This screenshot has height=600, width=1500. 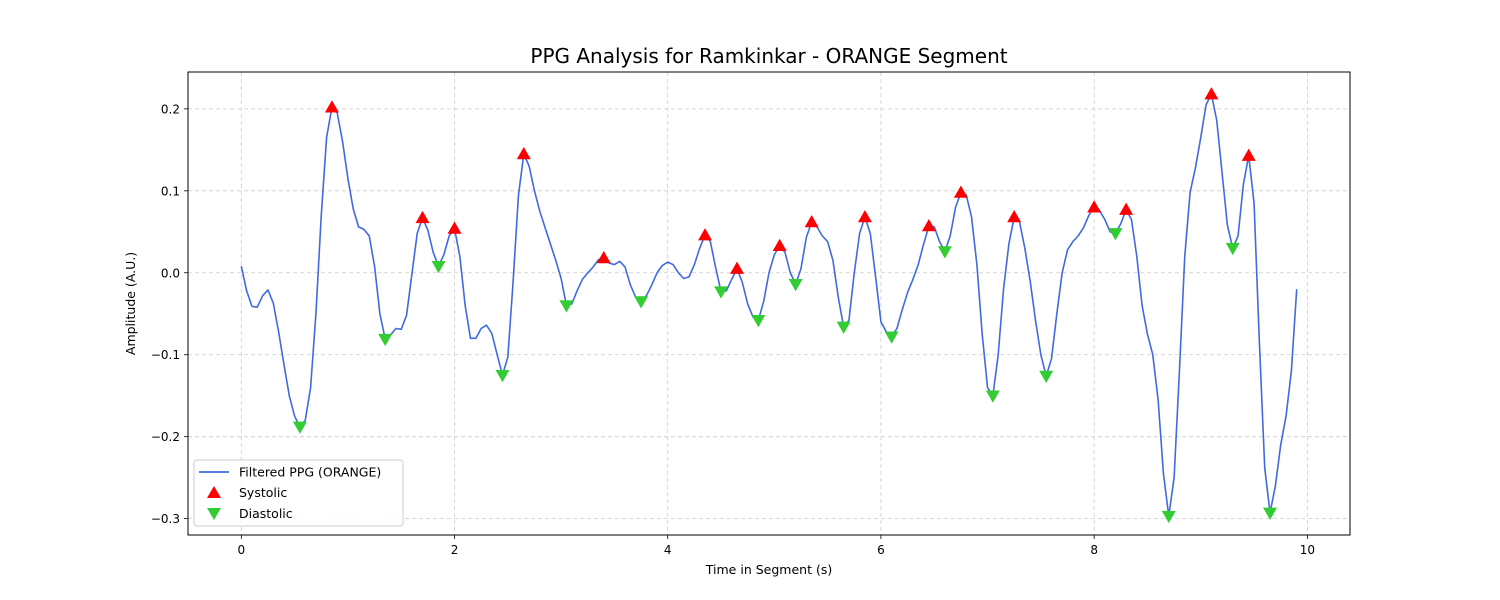 What do you see at coordinates (214, 492) in the screenshot?
I see `legend-systolic-marker` at bounding box center [214, 492].